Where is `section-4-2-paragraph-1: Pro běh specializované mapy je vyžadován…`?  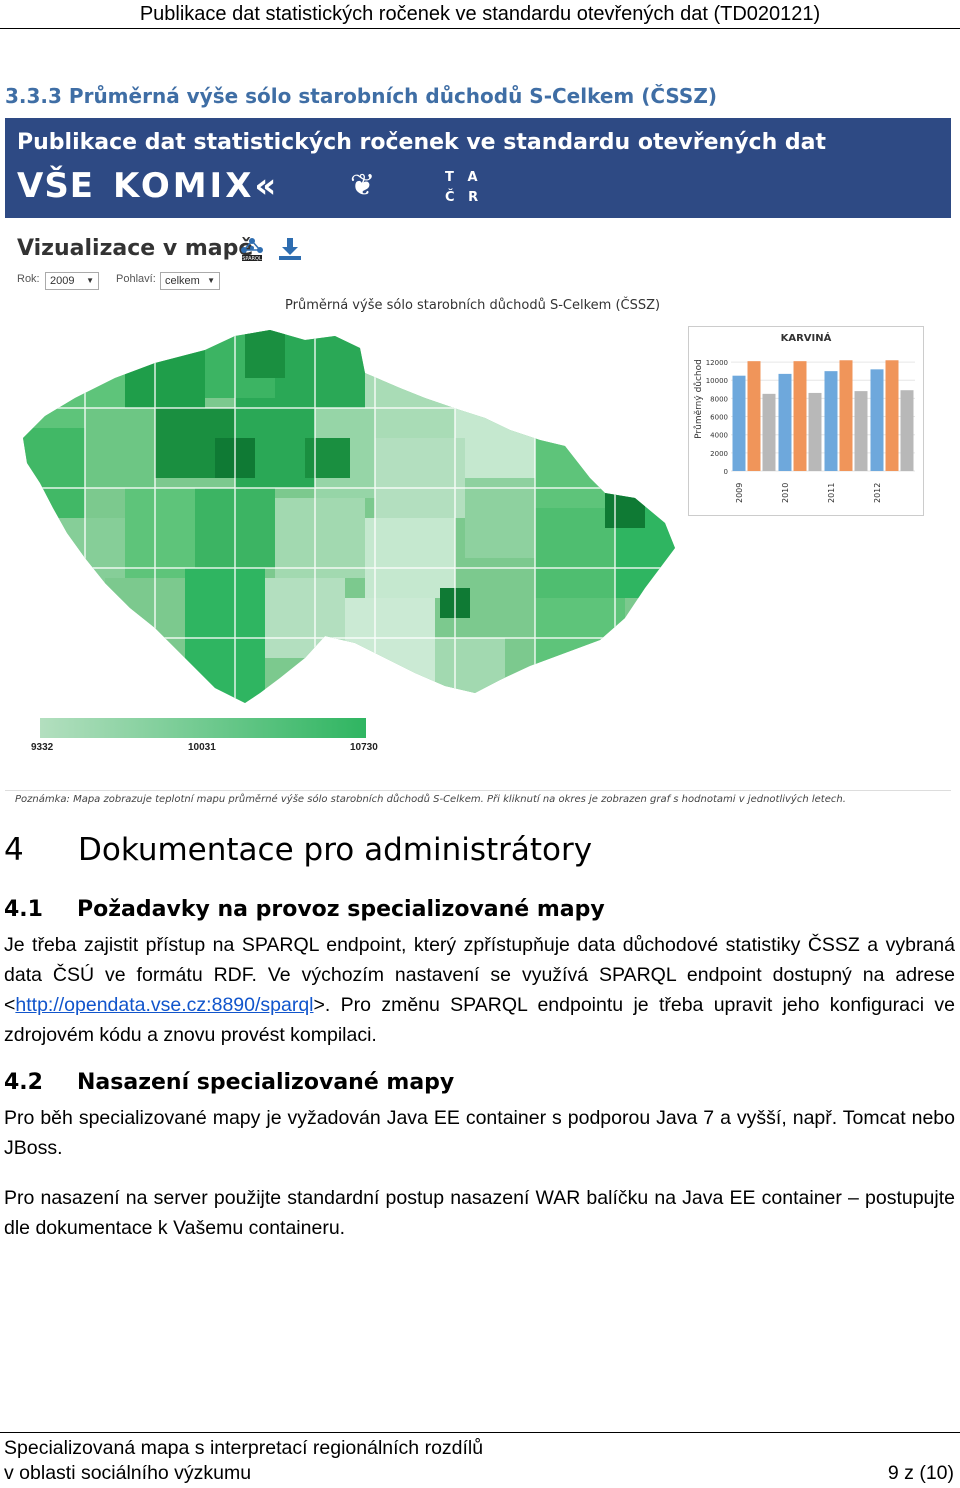
section-4-2-paragraph-1: Pro běh specializované mapy je vyžadován… is located at coordinates (479, 1133).